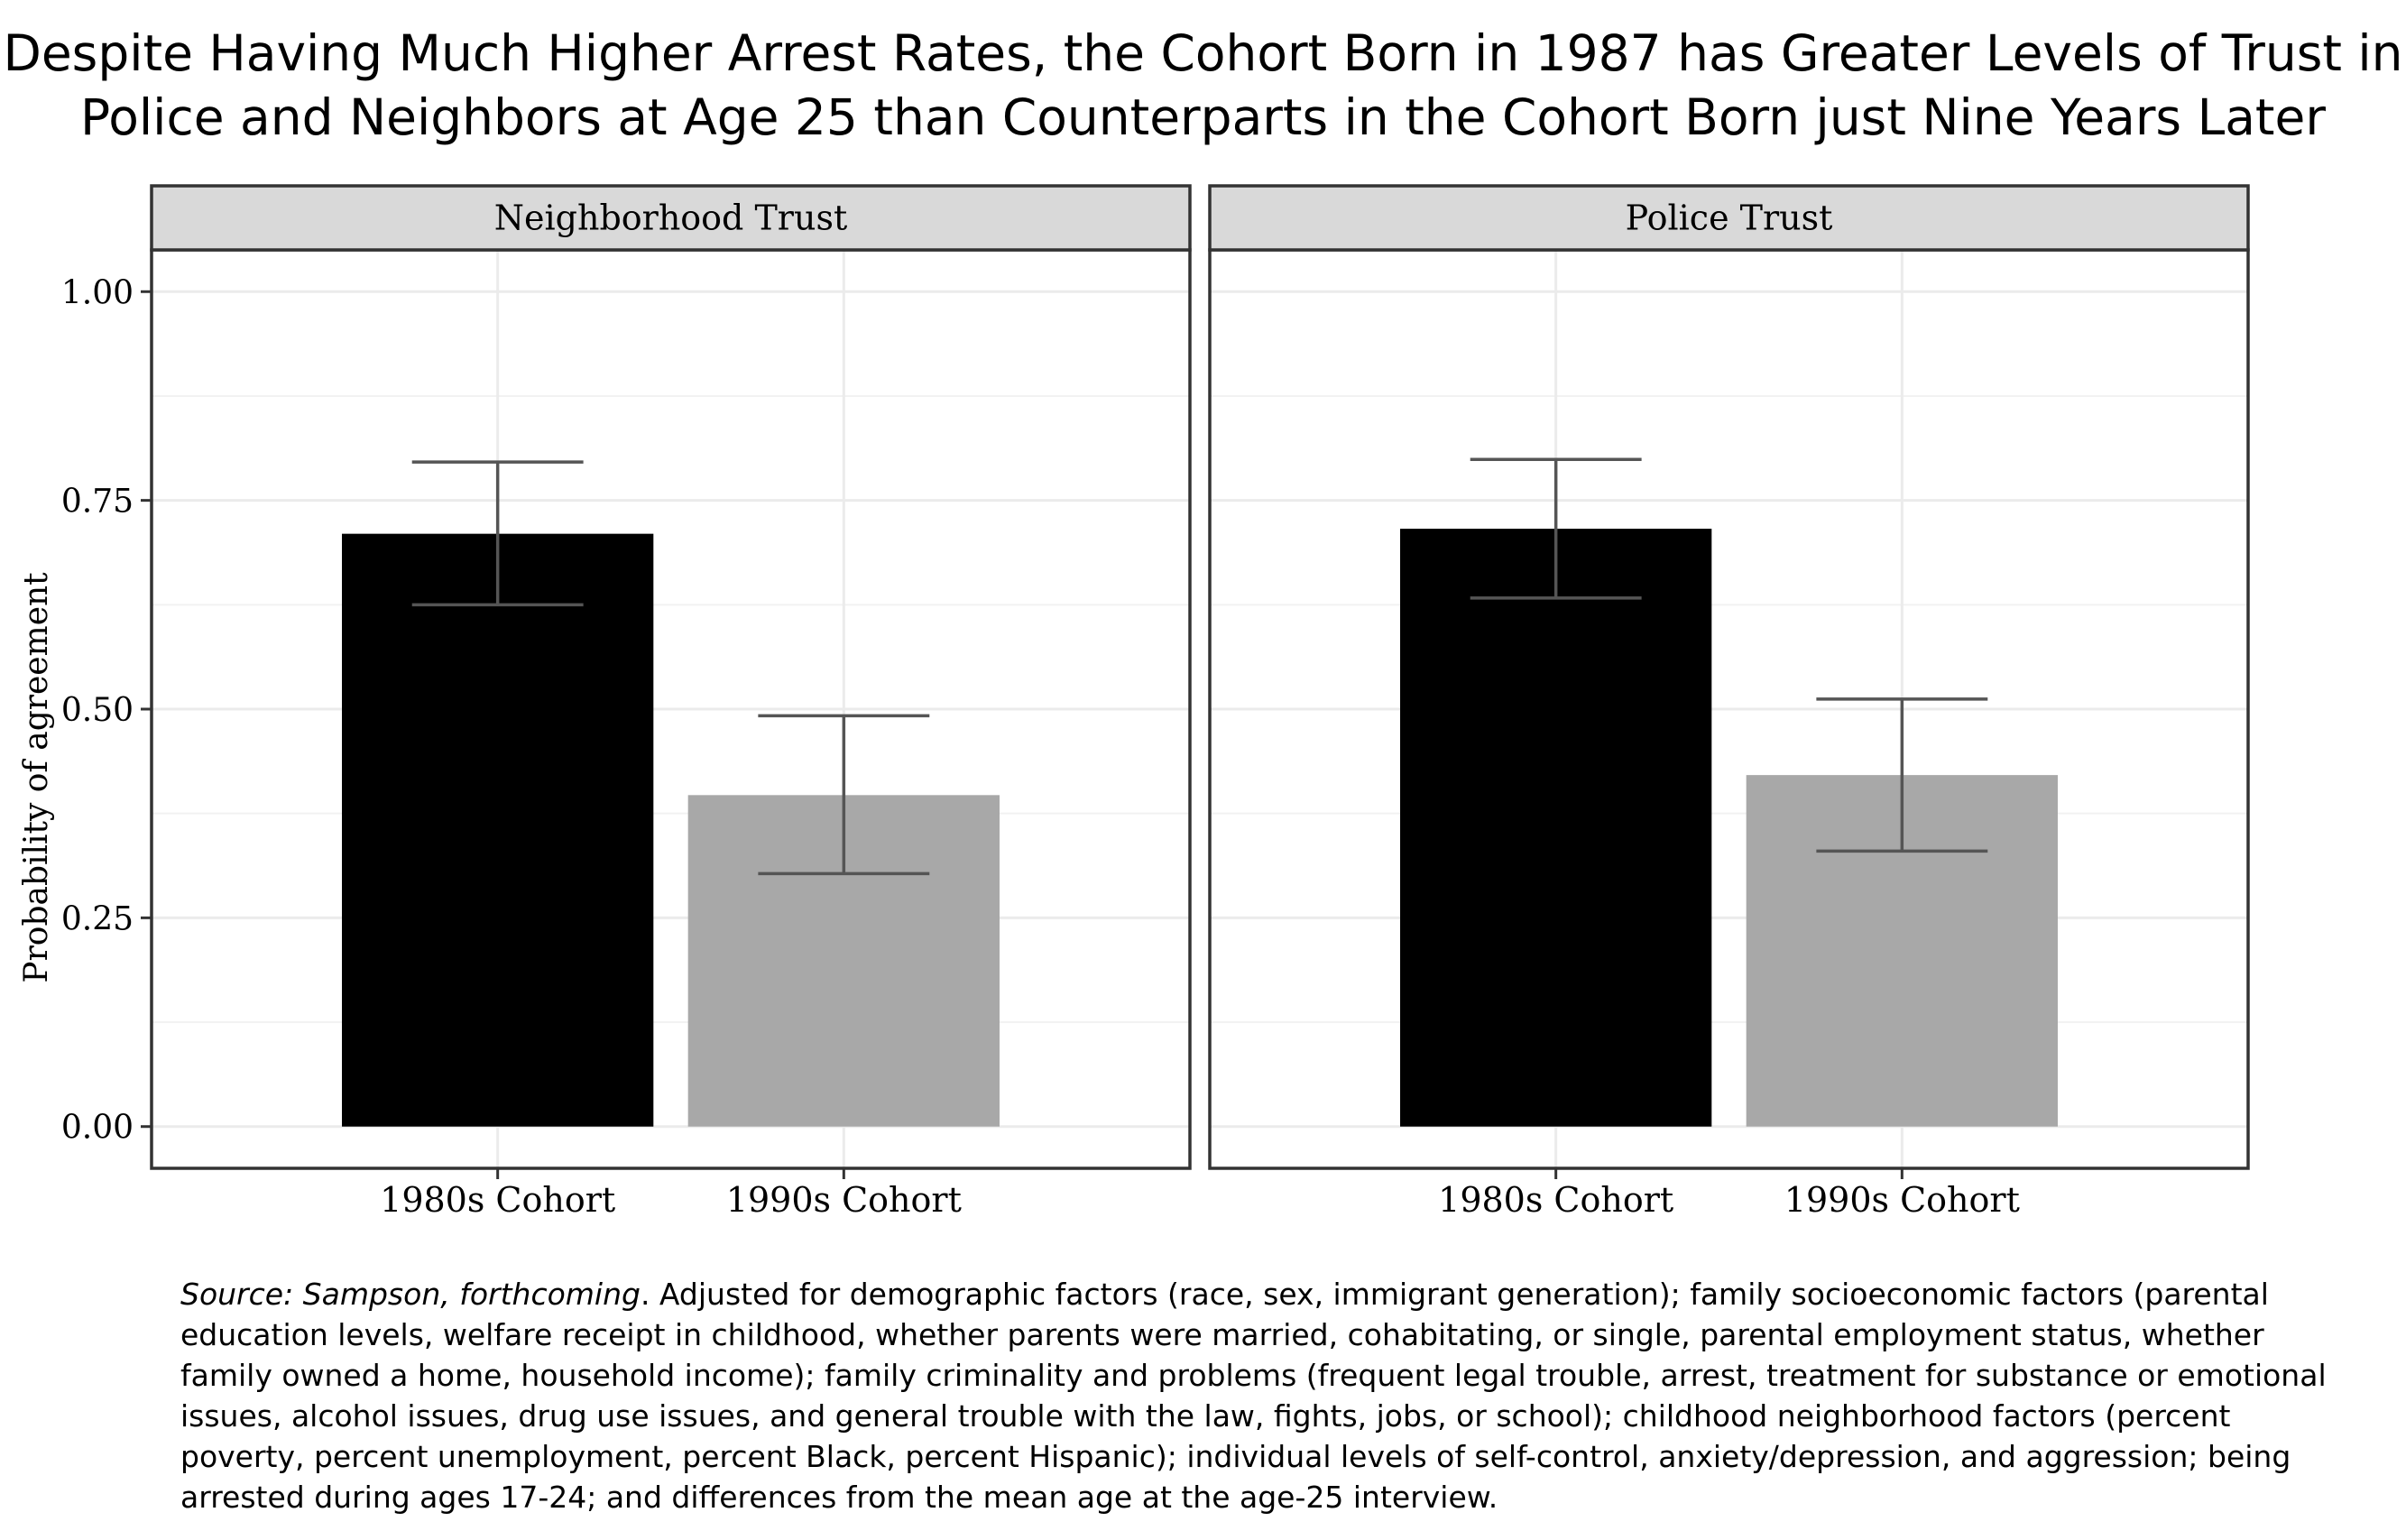 The height and width of the screenshot is (1540, 2406). I want to click on y-tick-label: 0.00, so click(98, 1128).